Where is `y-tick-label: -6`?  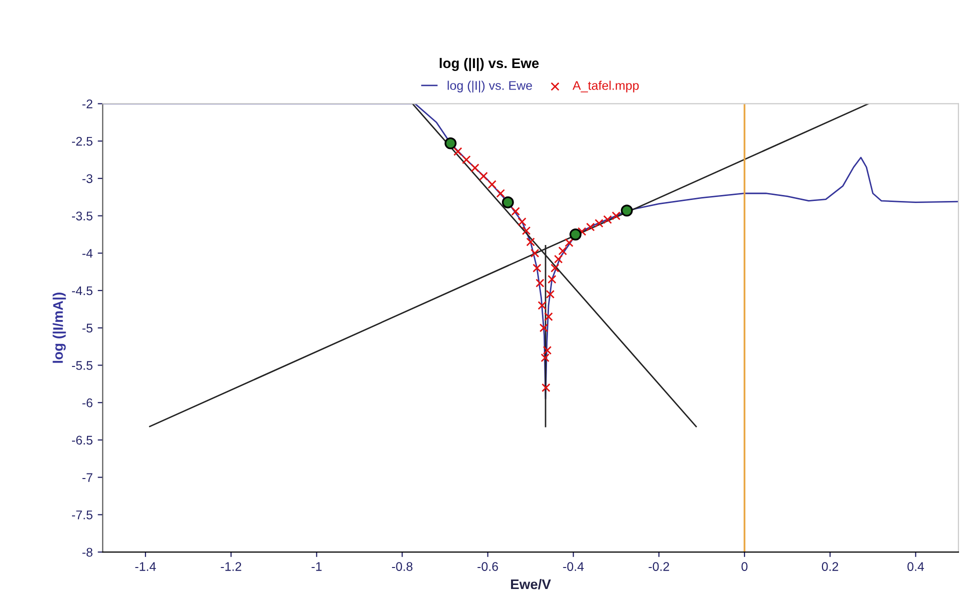 y-tick-label: -6 is located at coordinates (87, 403).